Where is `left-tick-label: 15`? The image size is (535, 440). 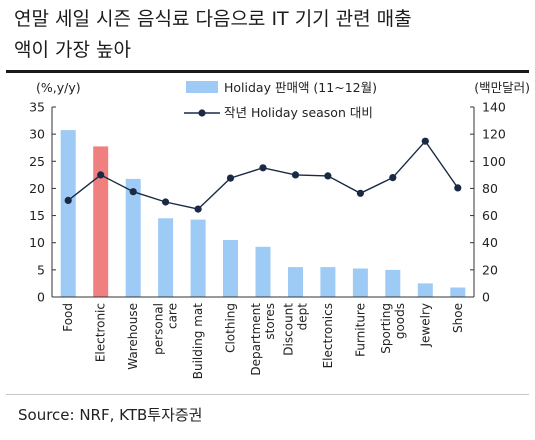 left-tick-label: 15 is located at coordinates (37, 215).